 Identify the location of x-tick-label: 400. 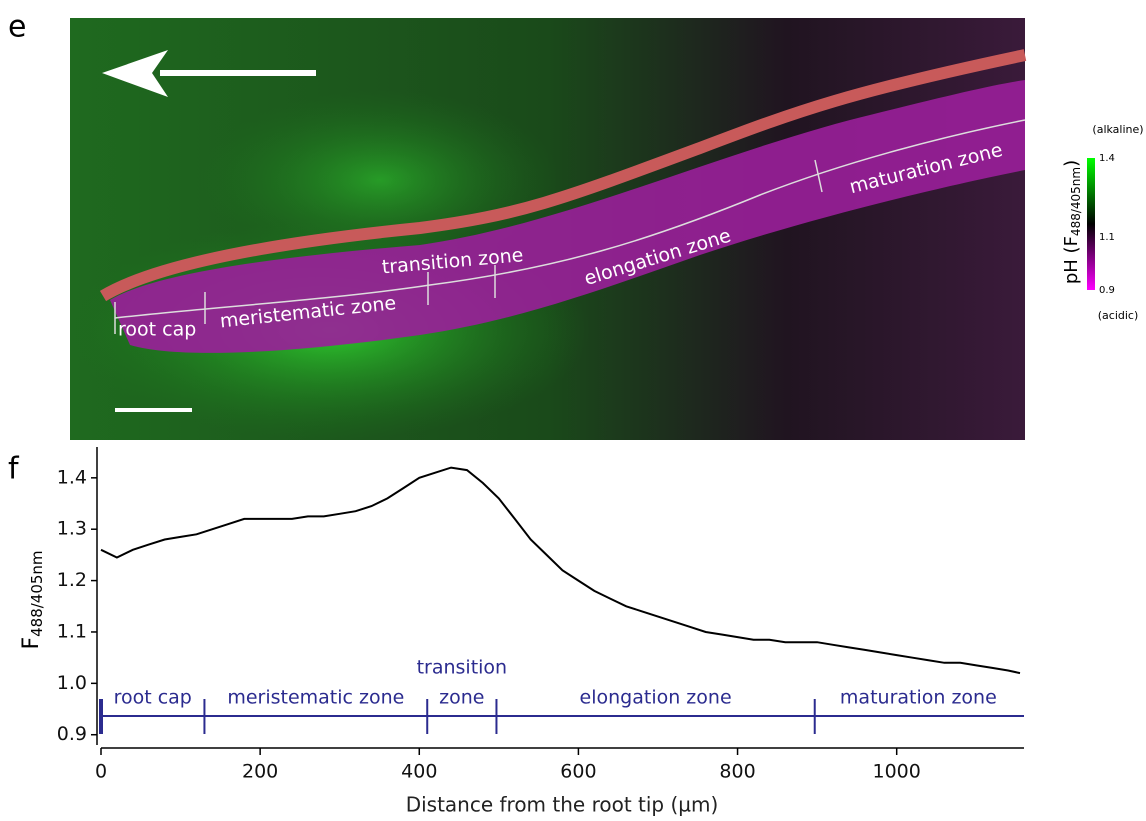
(419, 772).